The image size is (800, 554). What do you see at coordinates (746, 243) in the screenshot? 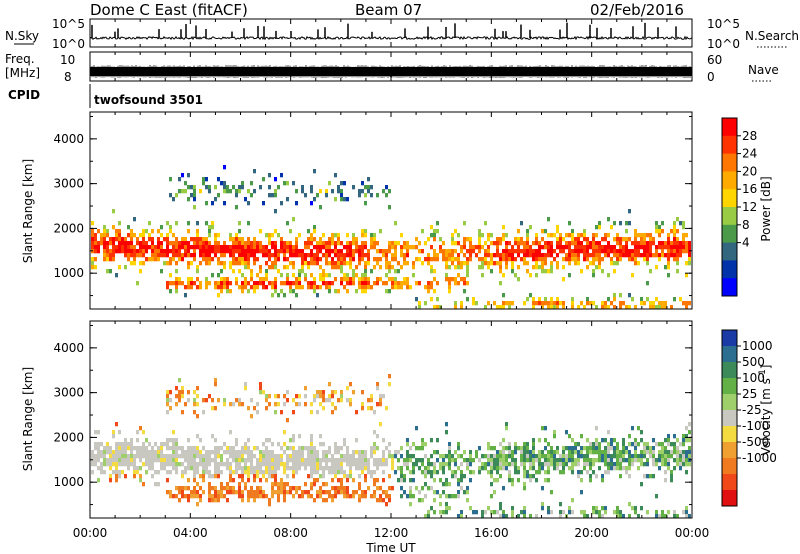
I see `colorbar-tick-label: 4` at bounding box center [746, 243].